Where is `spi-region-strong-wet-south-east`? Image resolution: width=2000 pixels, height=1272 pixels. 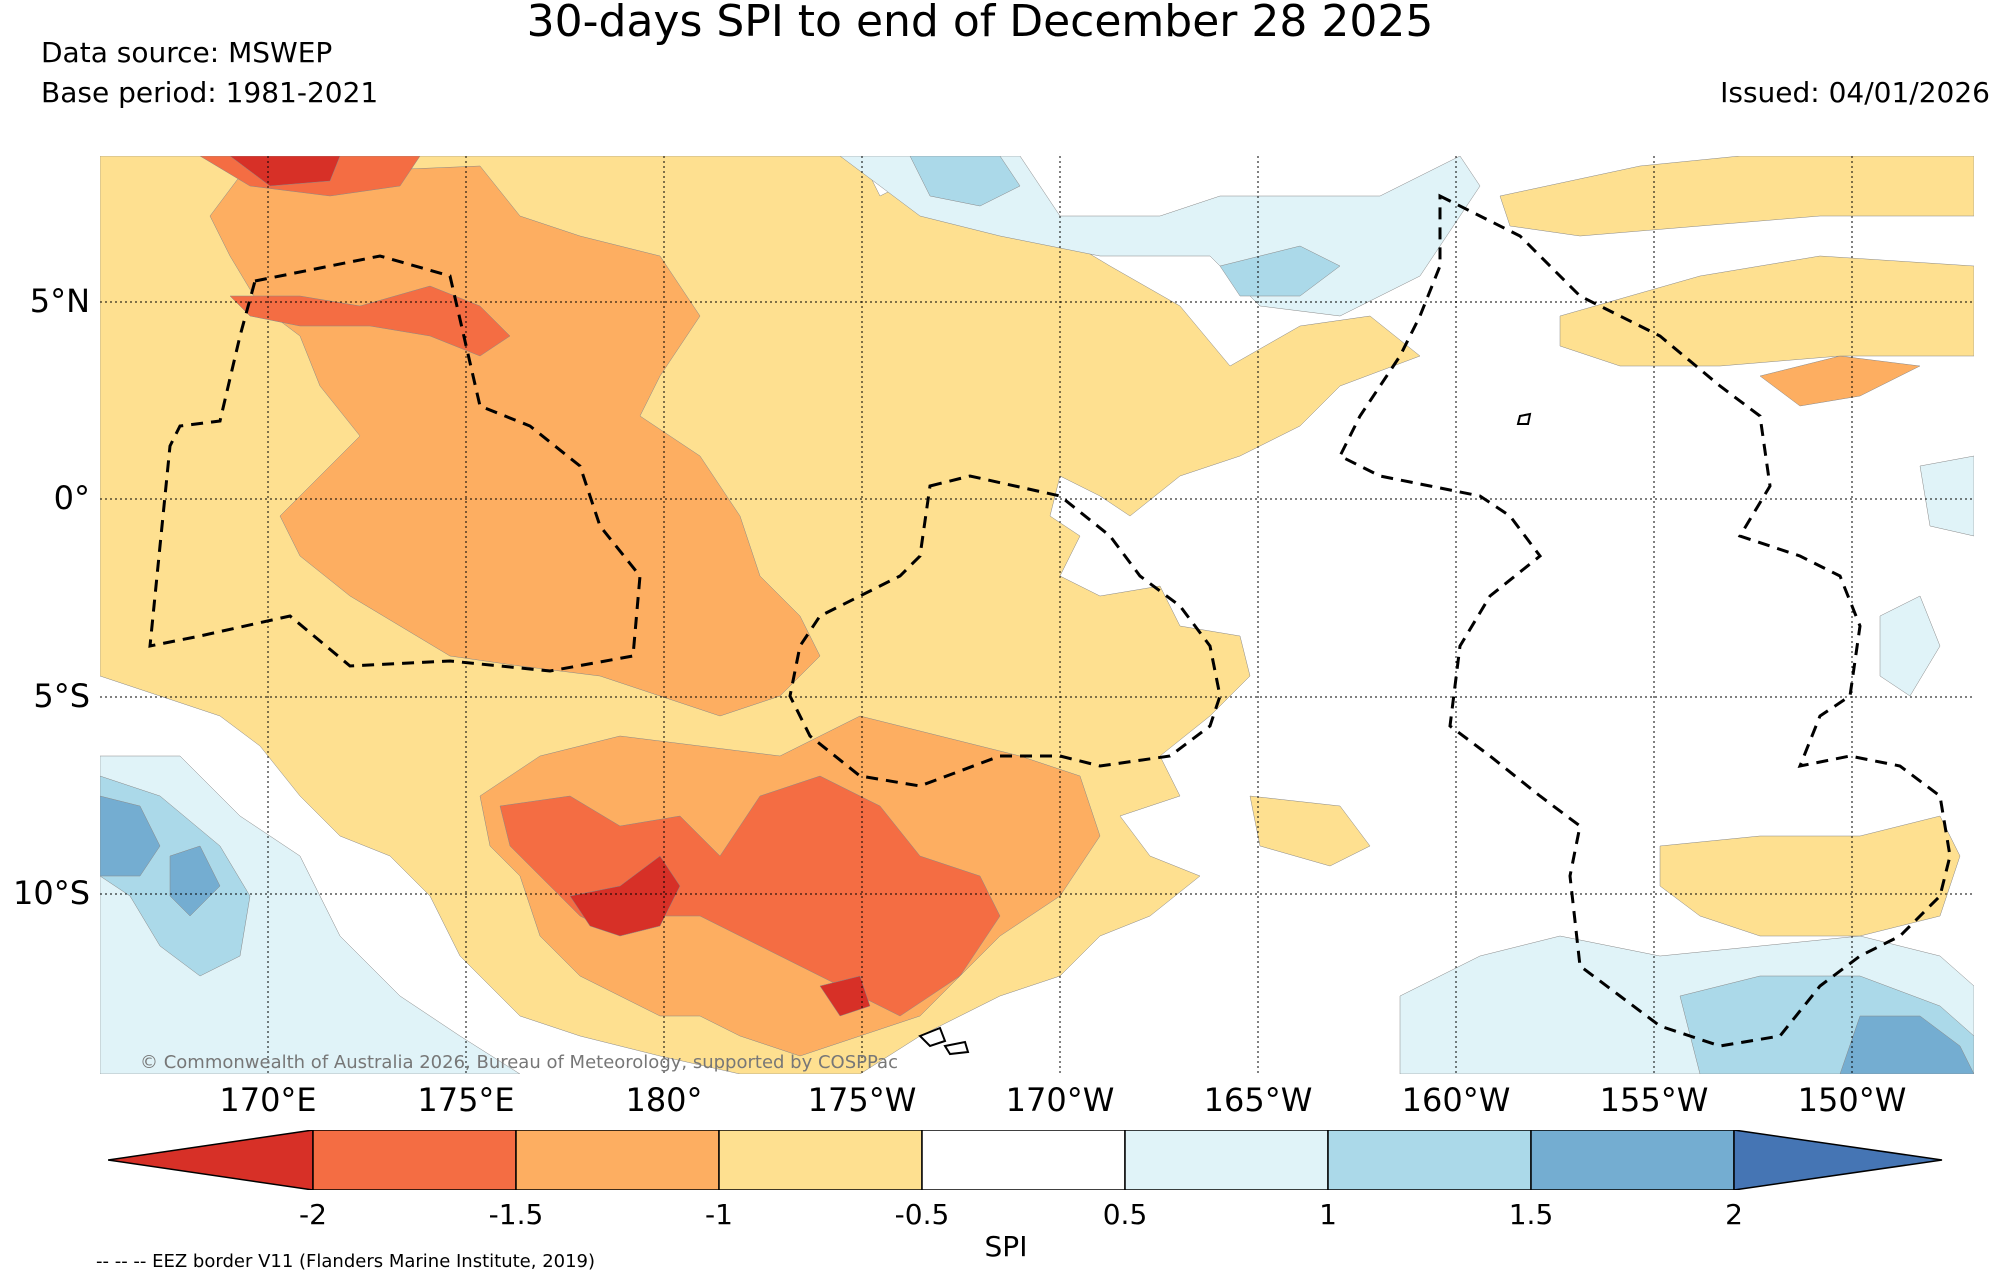 spi-region-strong-wet-south-east is located at coordinates (1906, 1044).